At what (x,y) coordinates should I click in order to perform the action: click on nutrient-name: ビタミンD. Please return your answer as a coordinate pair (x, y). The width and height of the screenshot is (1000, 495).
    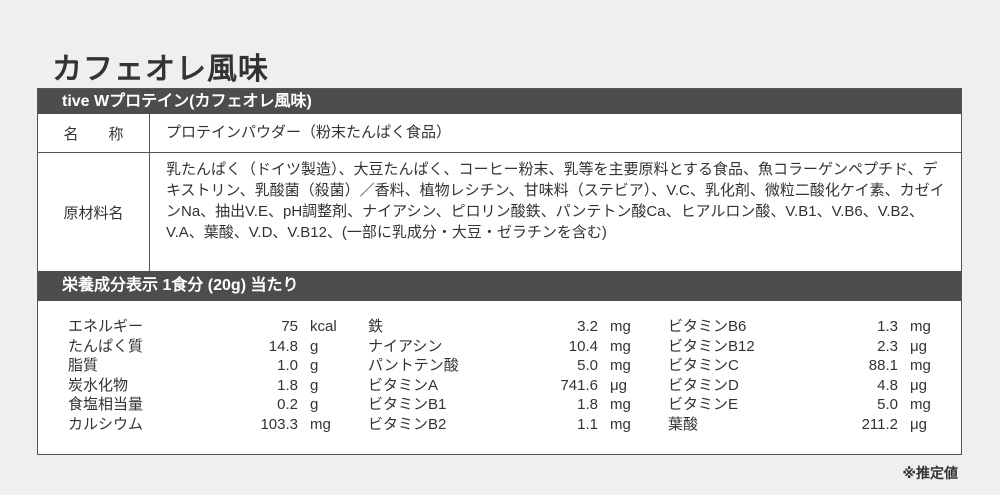
    Looking at the image, I should click on (703, 385).